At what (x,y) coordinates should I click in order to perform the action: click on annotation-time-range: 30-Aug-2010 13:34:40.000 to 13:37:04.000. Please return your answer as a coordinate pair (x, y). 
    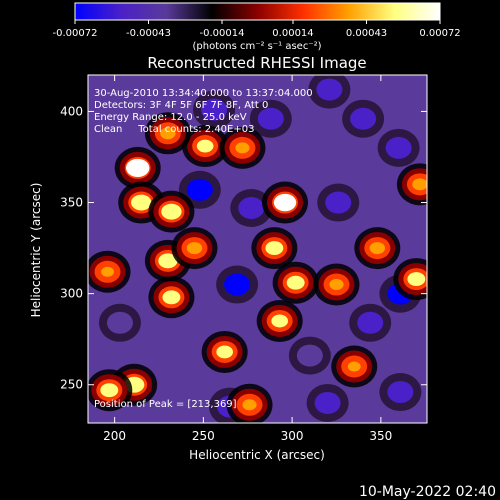
    Looking at the image, I should click on (203, 93).